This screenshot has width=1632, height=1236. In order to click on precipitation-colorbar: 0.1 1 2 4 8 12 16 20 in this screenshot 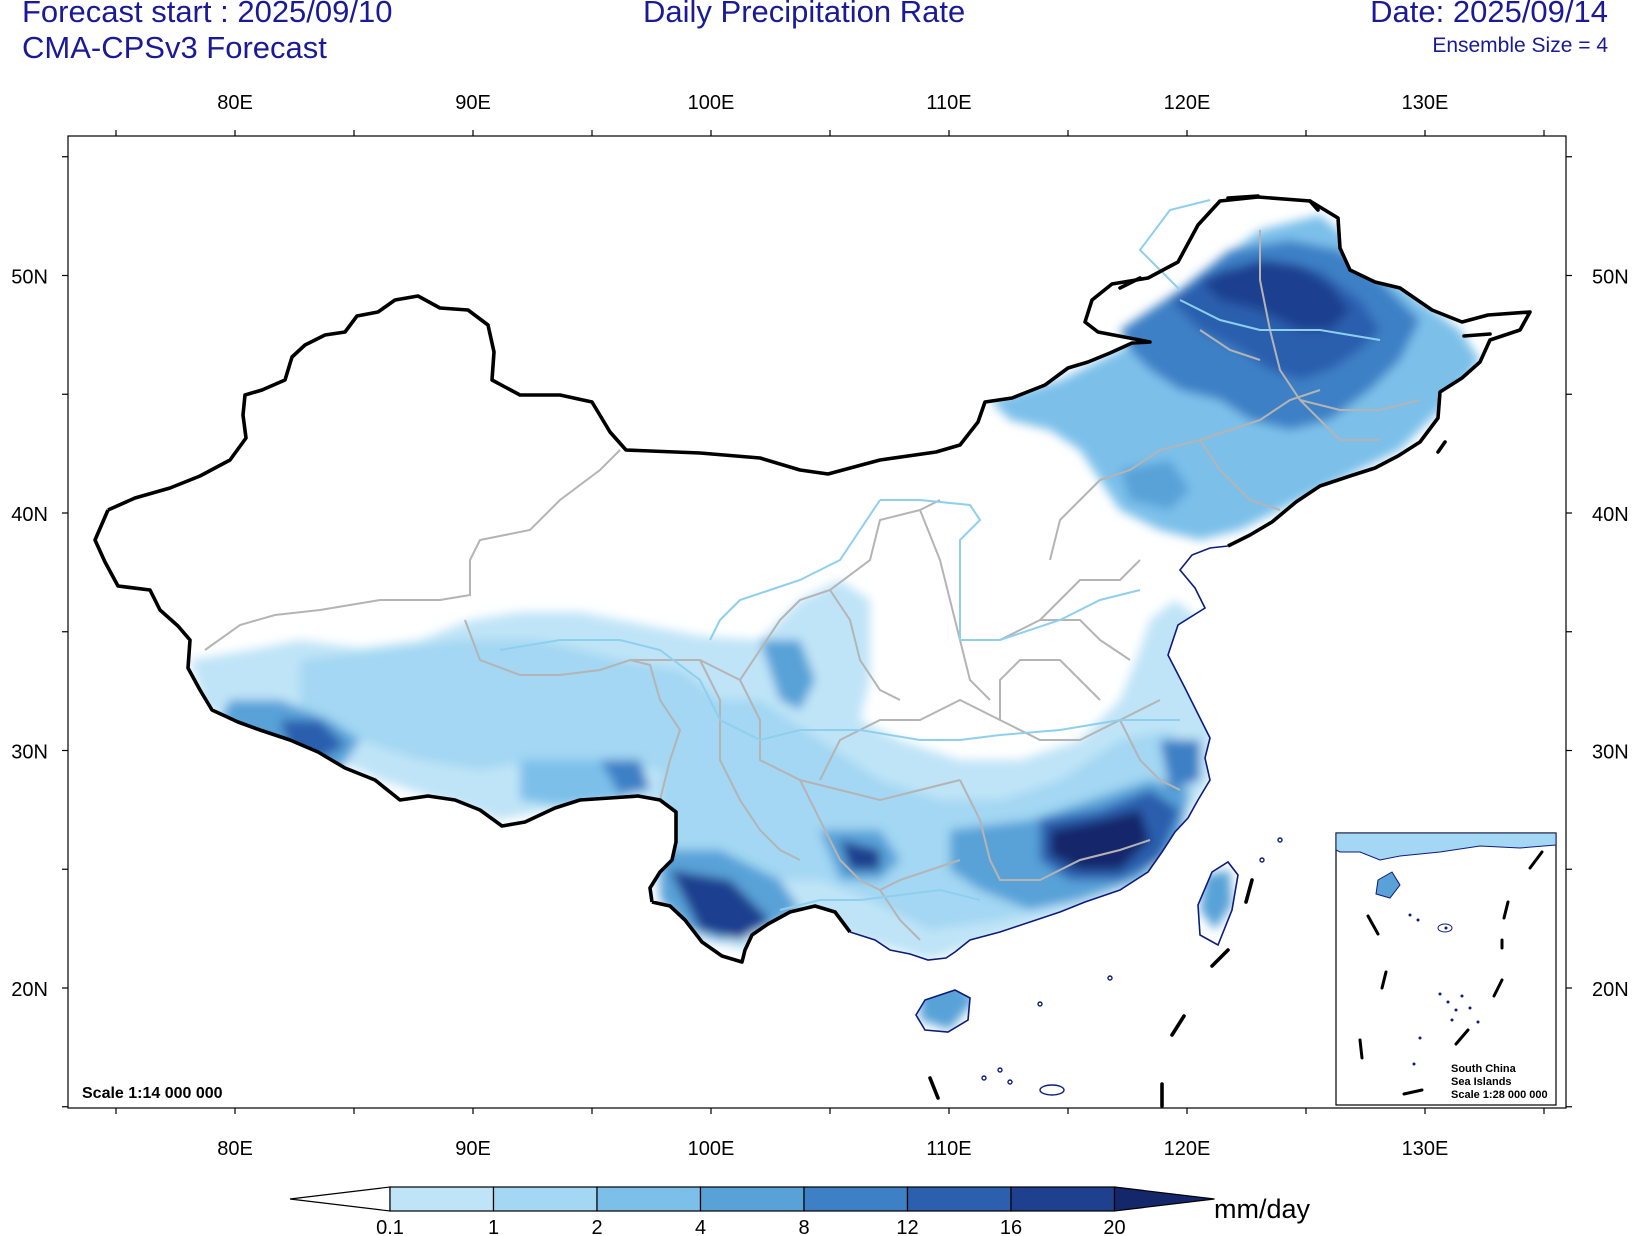, I will do `click(752, 1211)`.